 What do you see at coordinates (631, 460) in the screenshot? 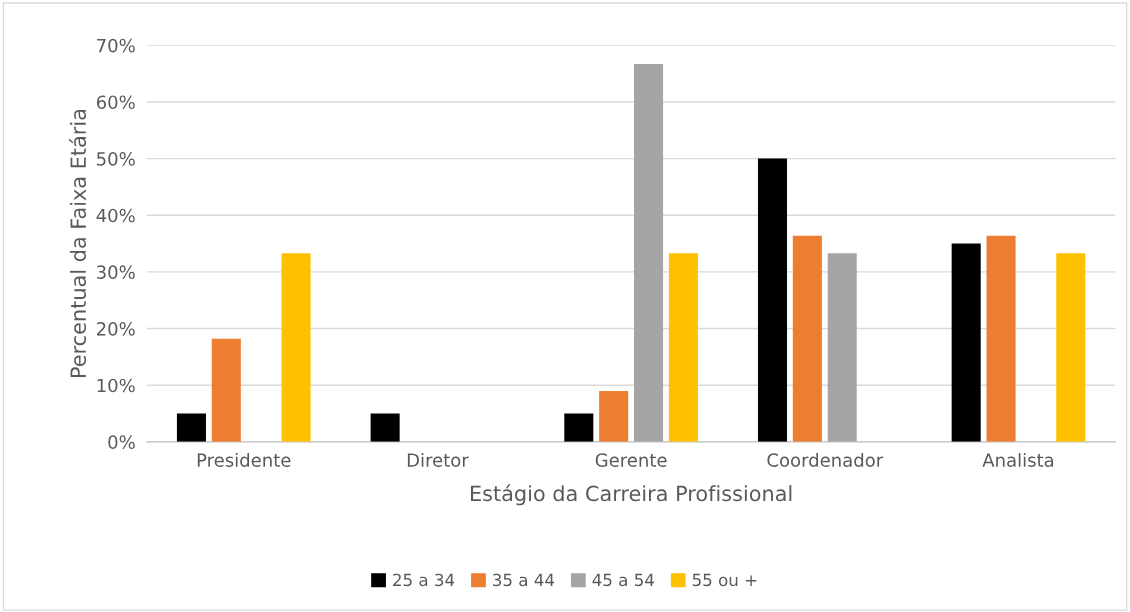
I see `x-tick-label: Gerente` at bounding box center [631, 460].